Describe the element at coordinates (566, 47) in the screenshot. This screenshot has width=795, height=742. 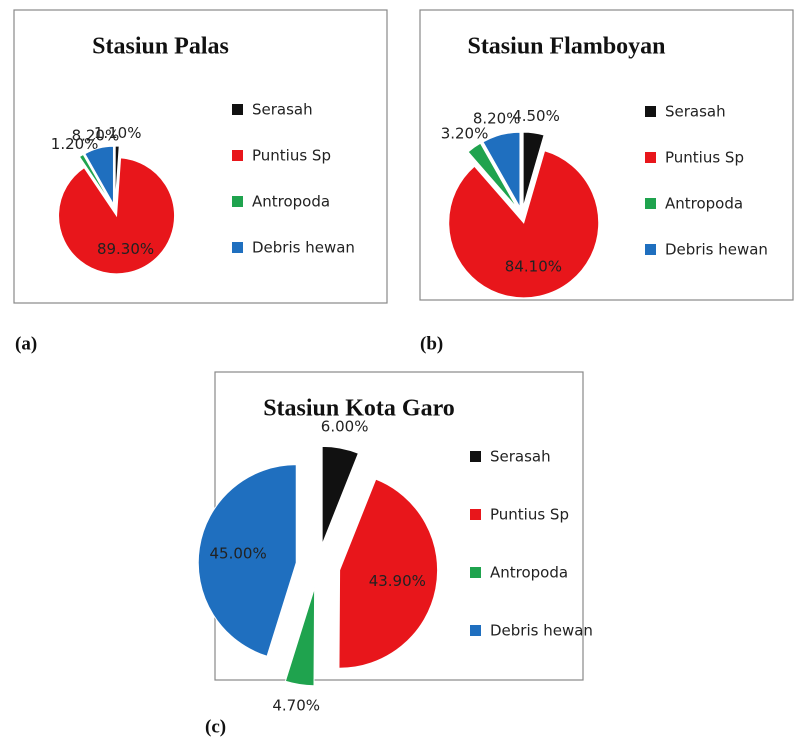
I see `chart-title: Stasiun Flamboyan` at that location.